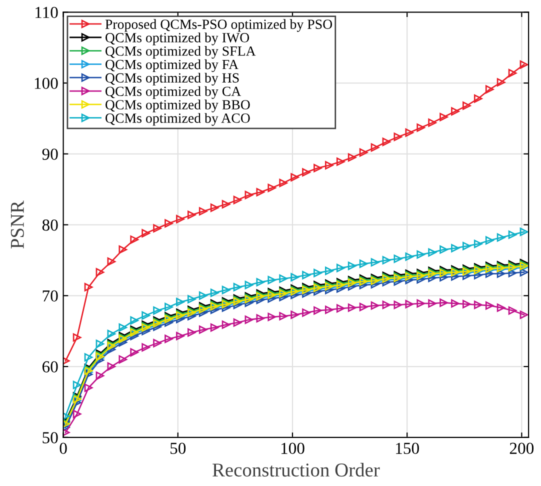 The width and height of the screenshot is (541, 486). I want to click on legend-label: QCMs optimized by IWO, so click(178, 39).